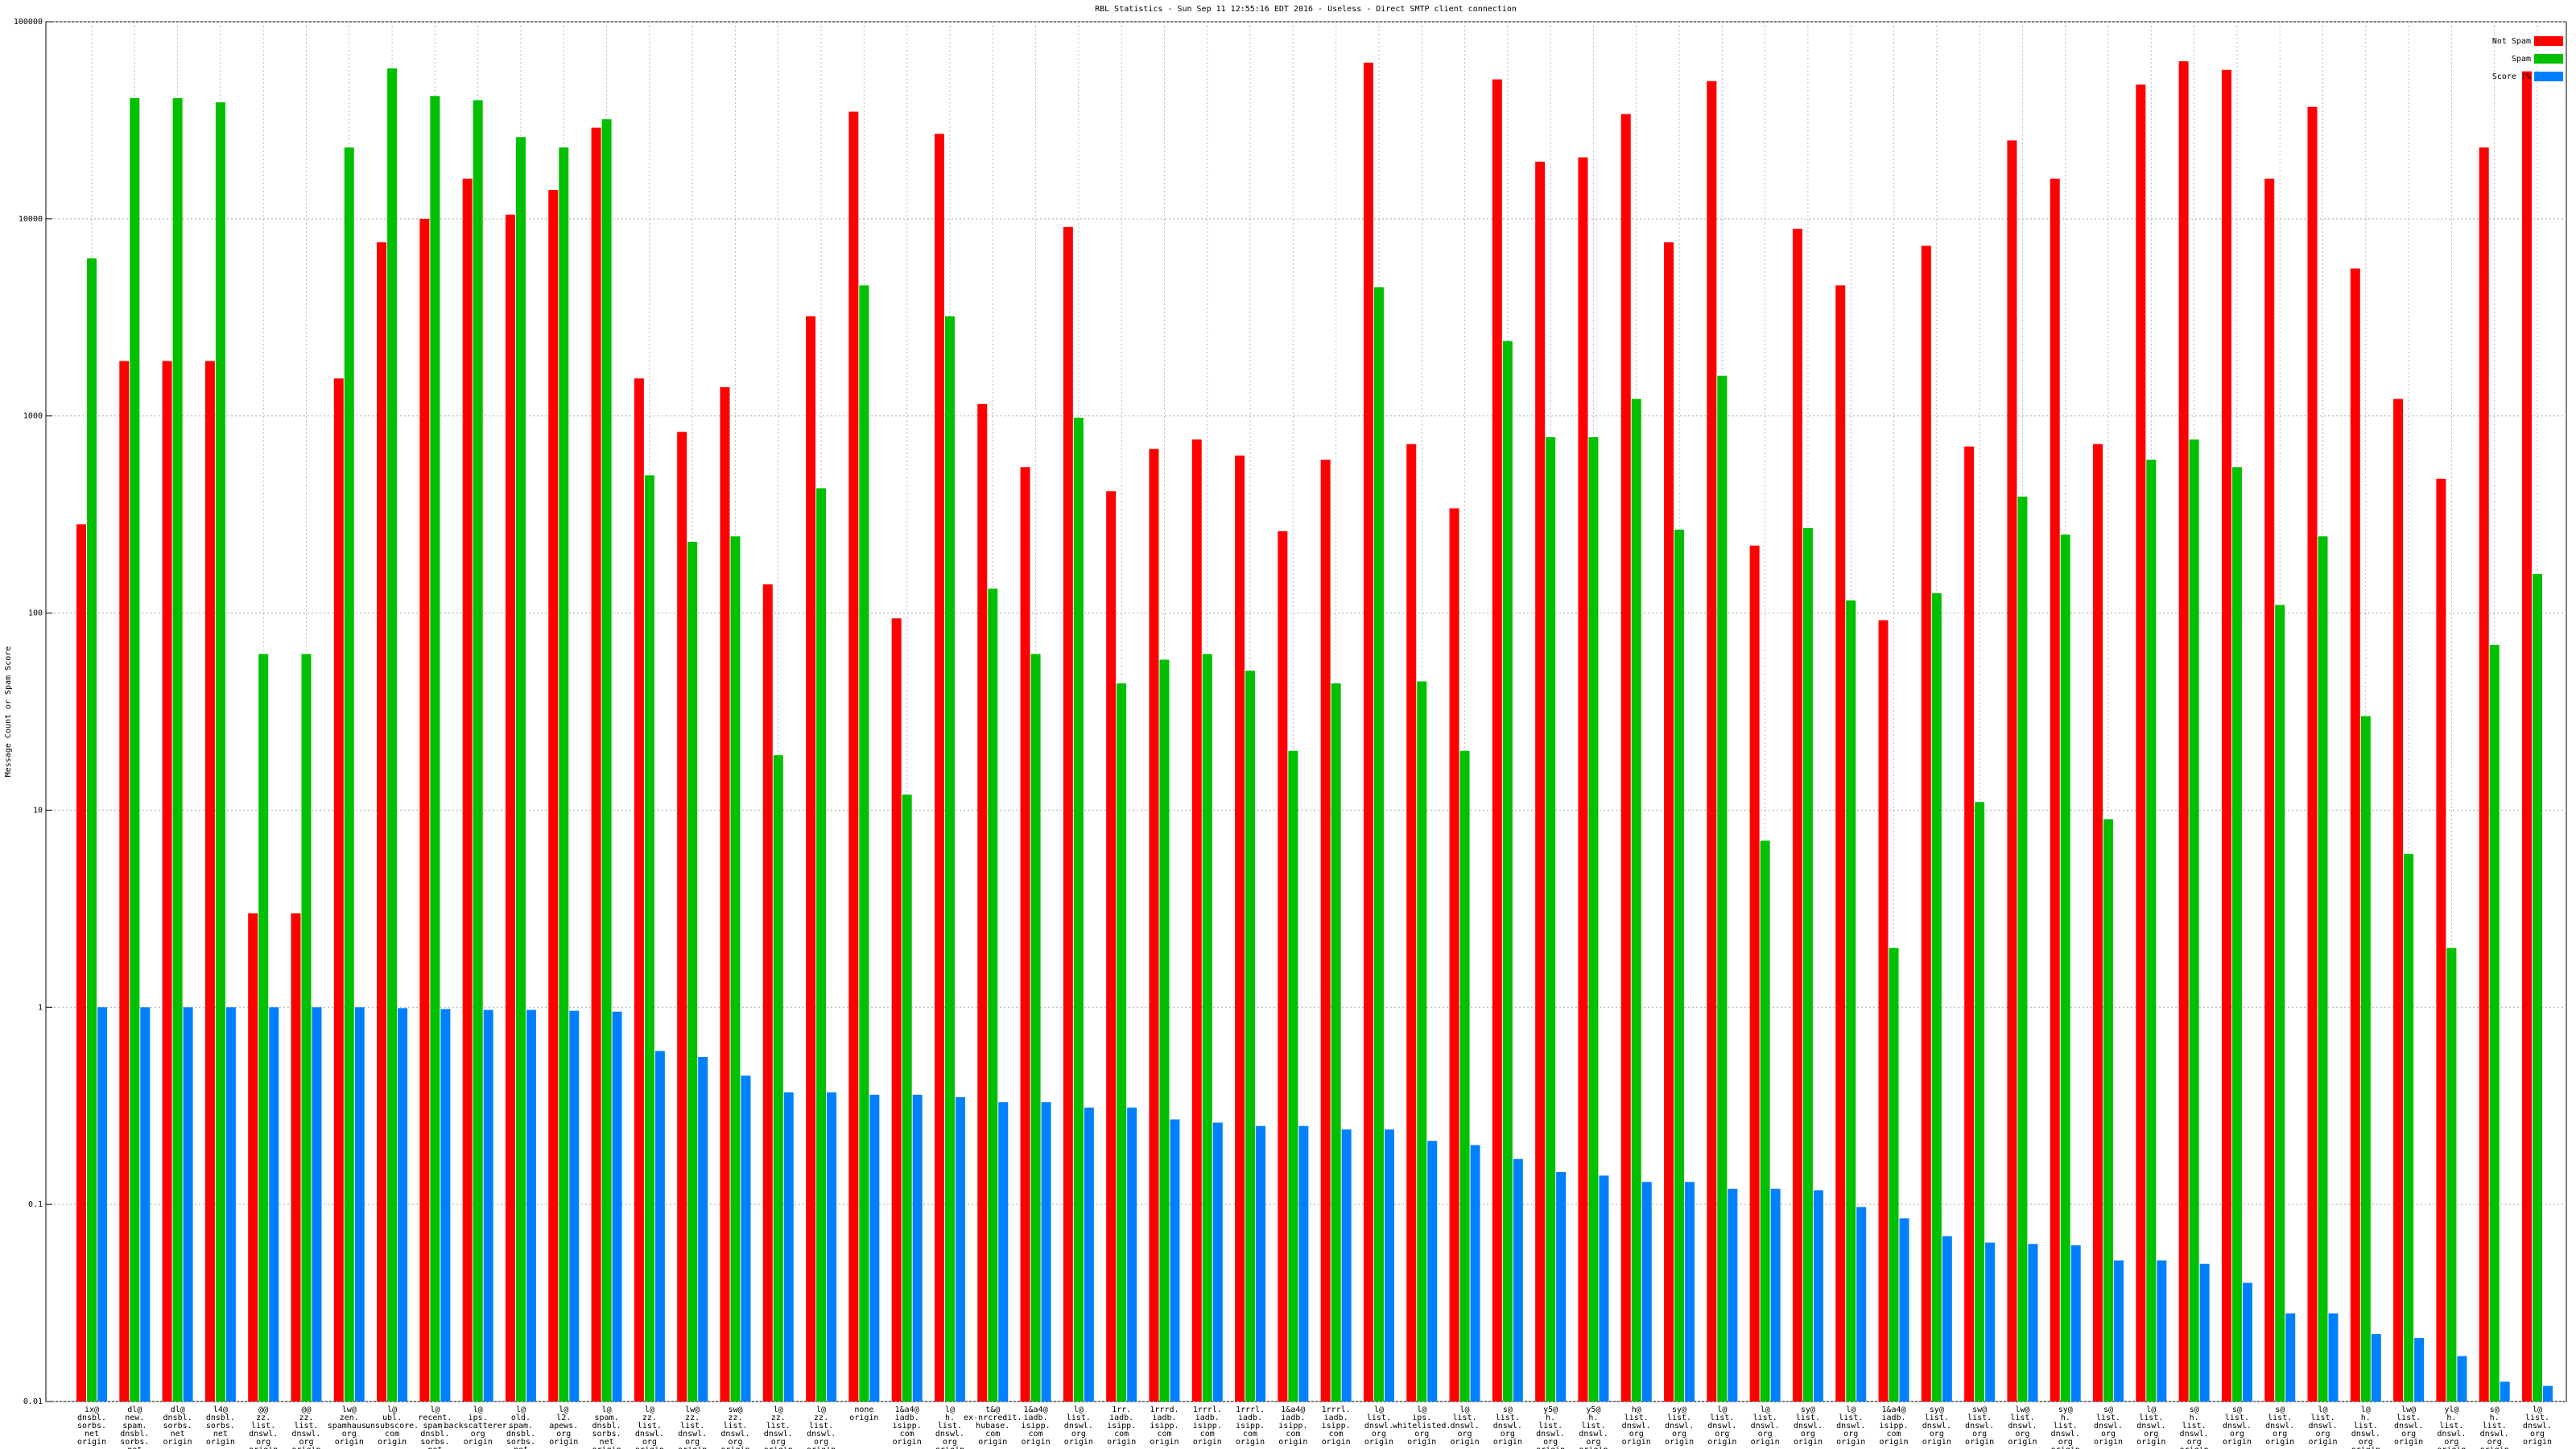 The height and width of the screenshot is (1449, 2576). Describe the element at coordinates (1121, 1410) in the screenshot. I see `x-tick-label: 1rr.` at that location.